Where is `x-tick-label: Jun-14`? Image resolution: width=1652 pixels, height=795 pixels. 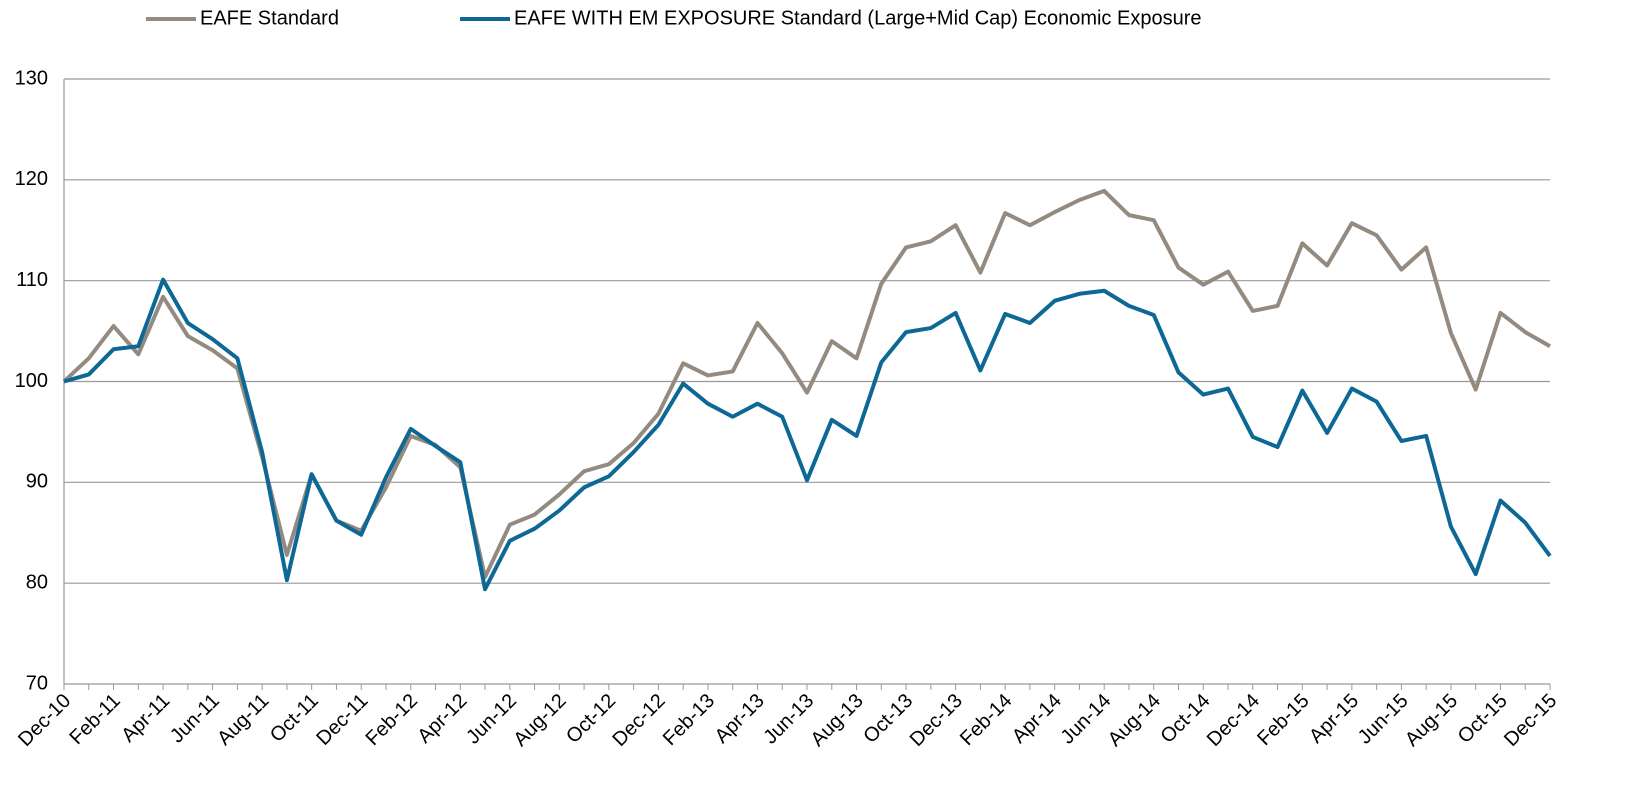
x-tick-label: Jun-14 is located at coordinates (1086, 719).